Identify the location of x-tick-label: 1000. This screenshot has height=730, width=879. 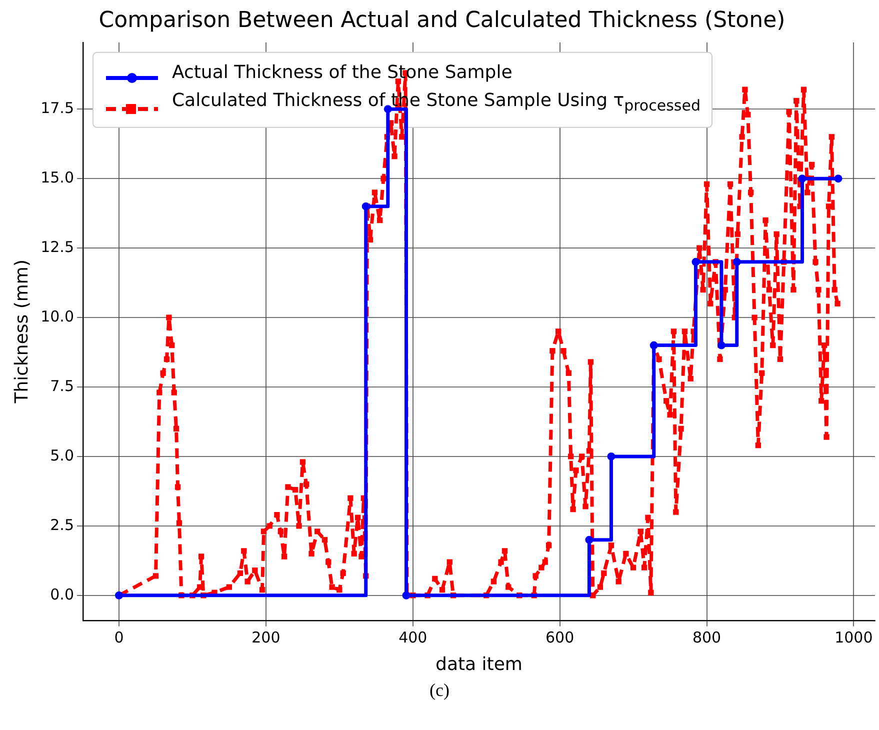
(853, 637).